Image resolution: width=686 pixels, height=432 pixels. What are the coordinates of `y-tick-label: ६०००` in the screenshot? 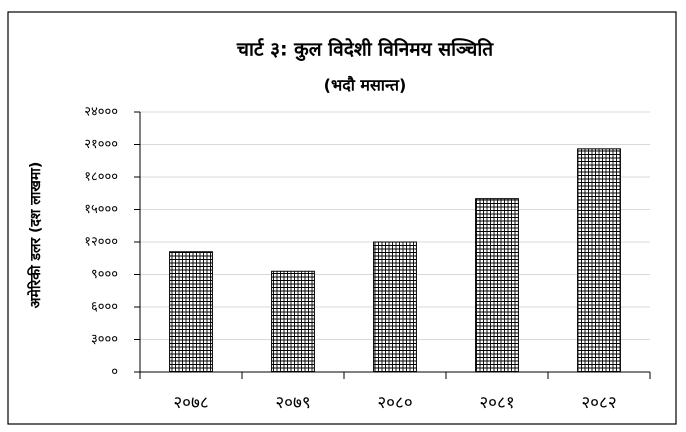 It's located at (104, 307).